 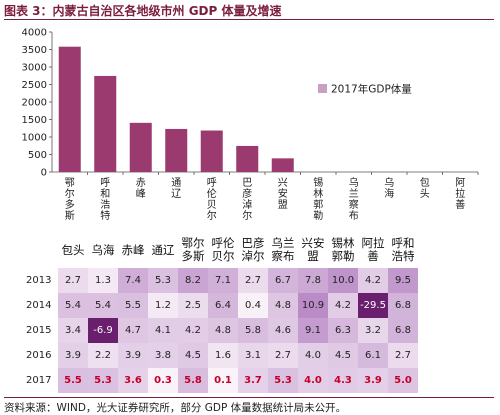 What do you see at coordinates (322, 88) in the screenshot?
I see `legend-swatch` at bounding box center [322, 88].